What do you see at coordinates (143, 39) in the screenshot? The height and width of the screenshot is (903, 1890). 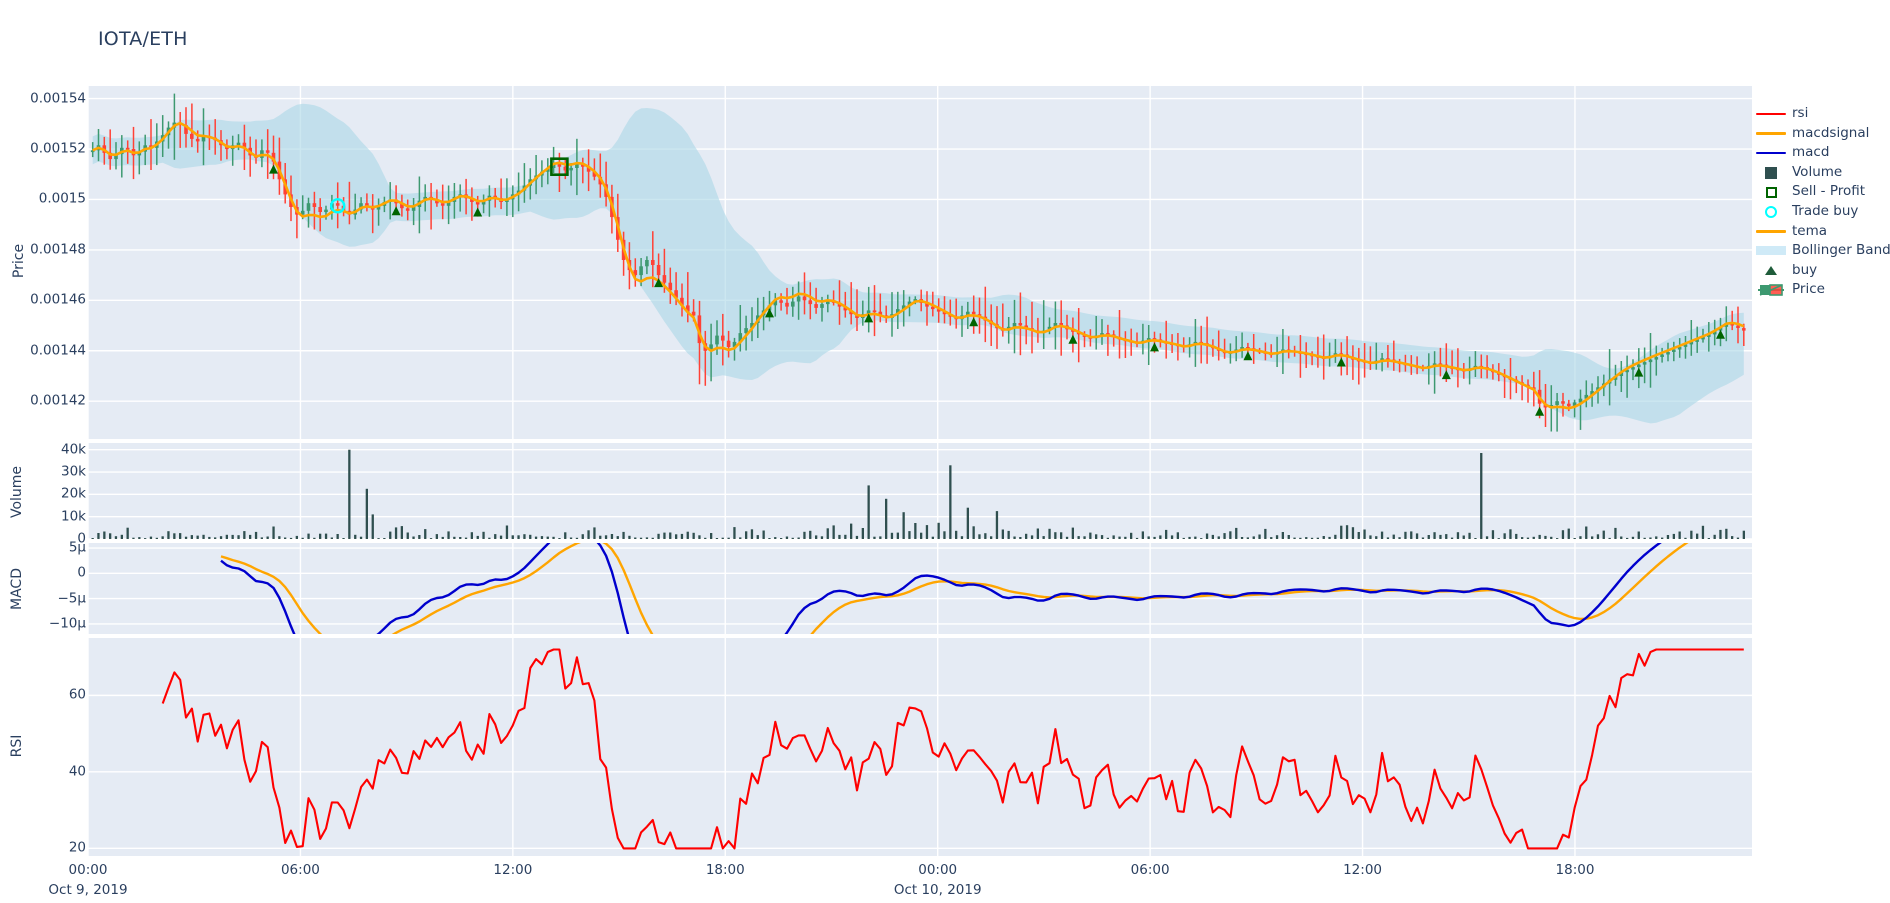 I see `page-title: IOTA/ETH` at bounding box center [143, 39].